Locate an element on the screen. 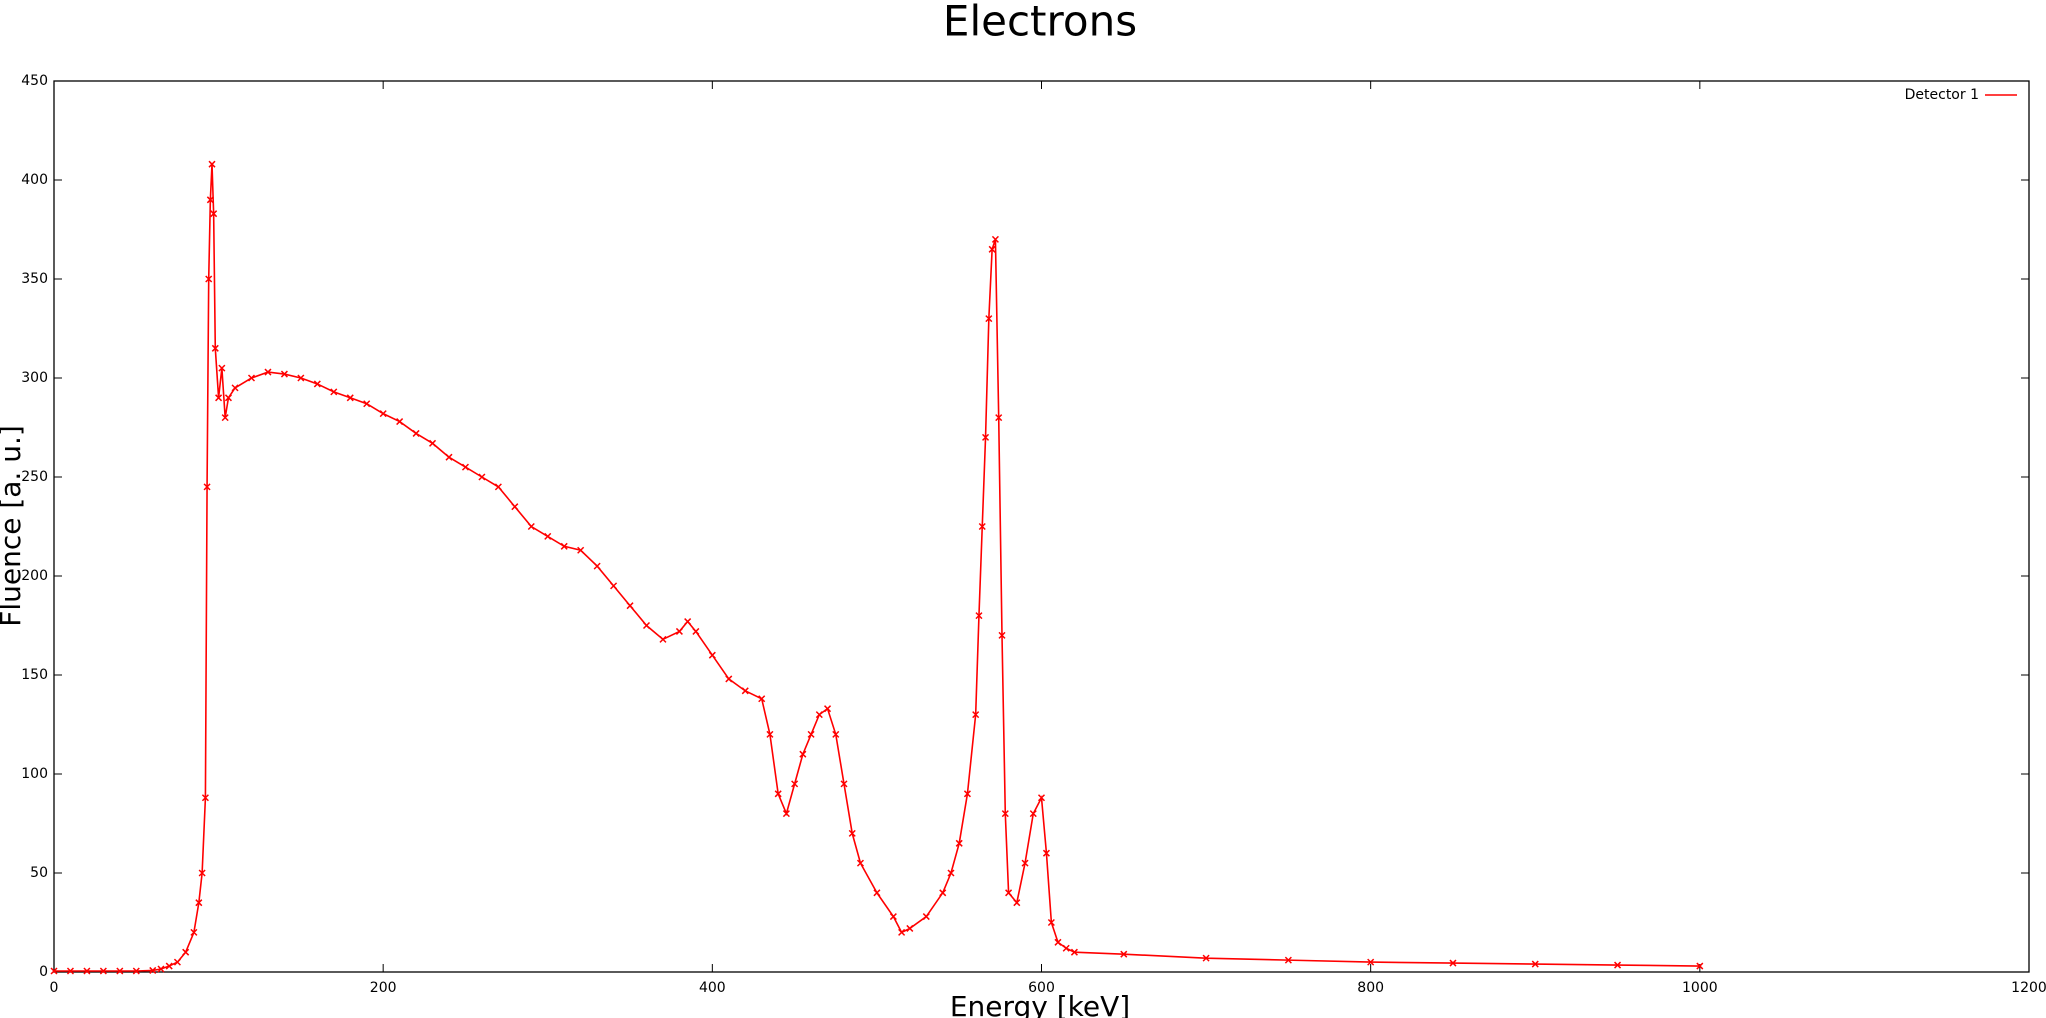 This screenshot has height=1018, width=2046. x-tick-label: 0 is located at coordinates (54, 988).